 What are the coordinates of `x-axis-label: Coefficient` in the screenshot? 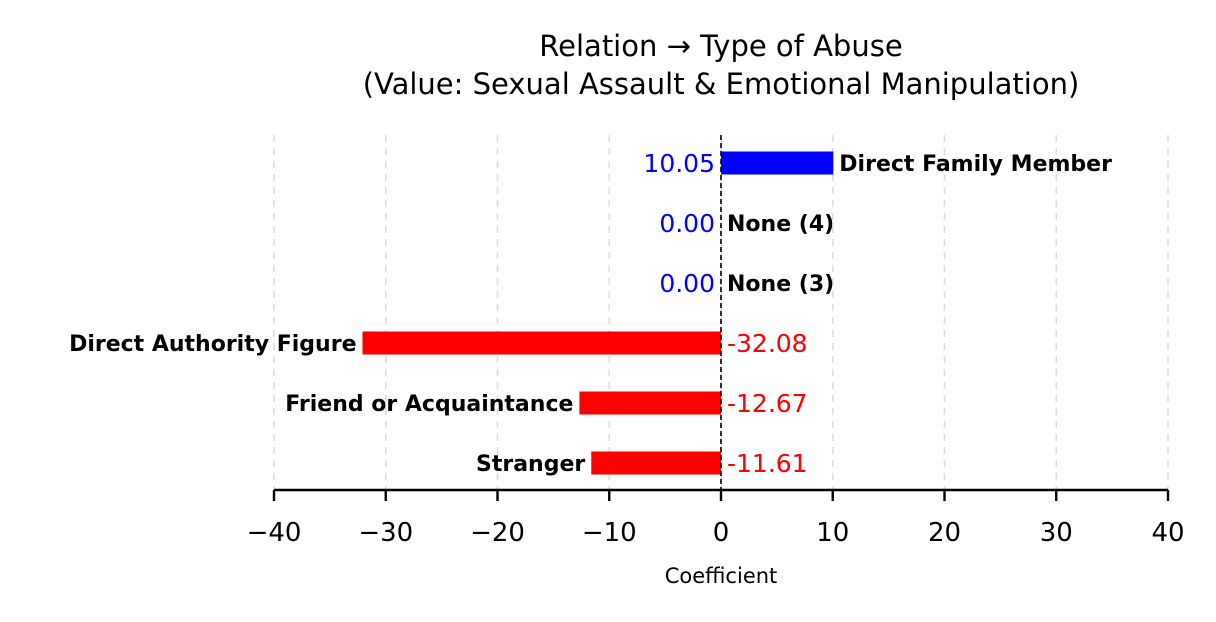 It's located at (721, 576).